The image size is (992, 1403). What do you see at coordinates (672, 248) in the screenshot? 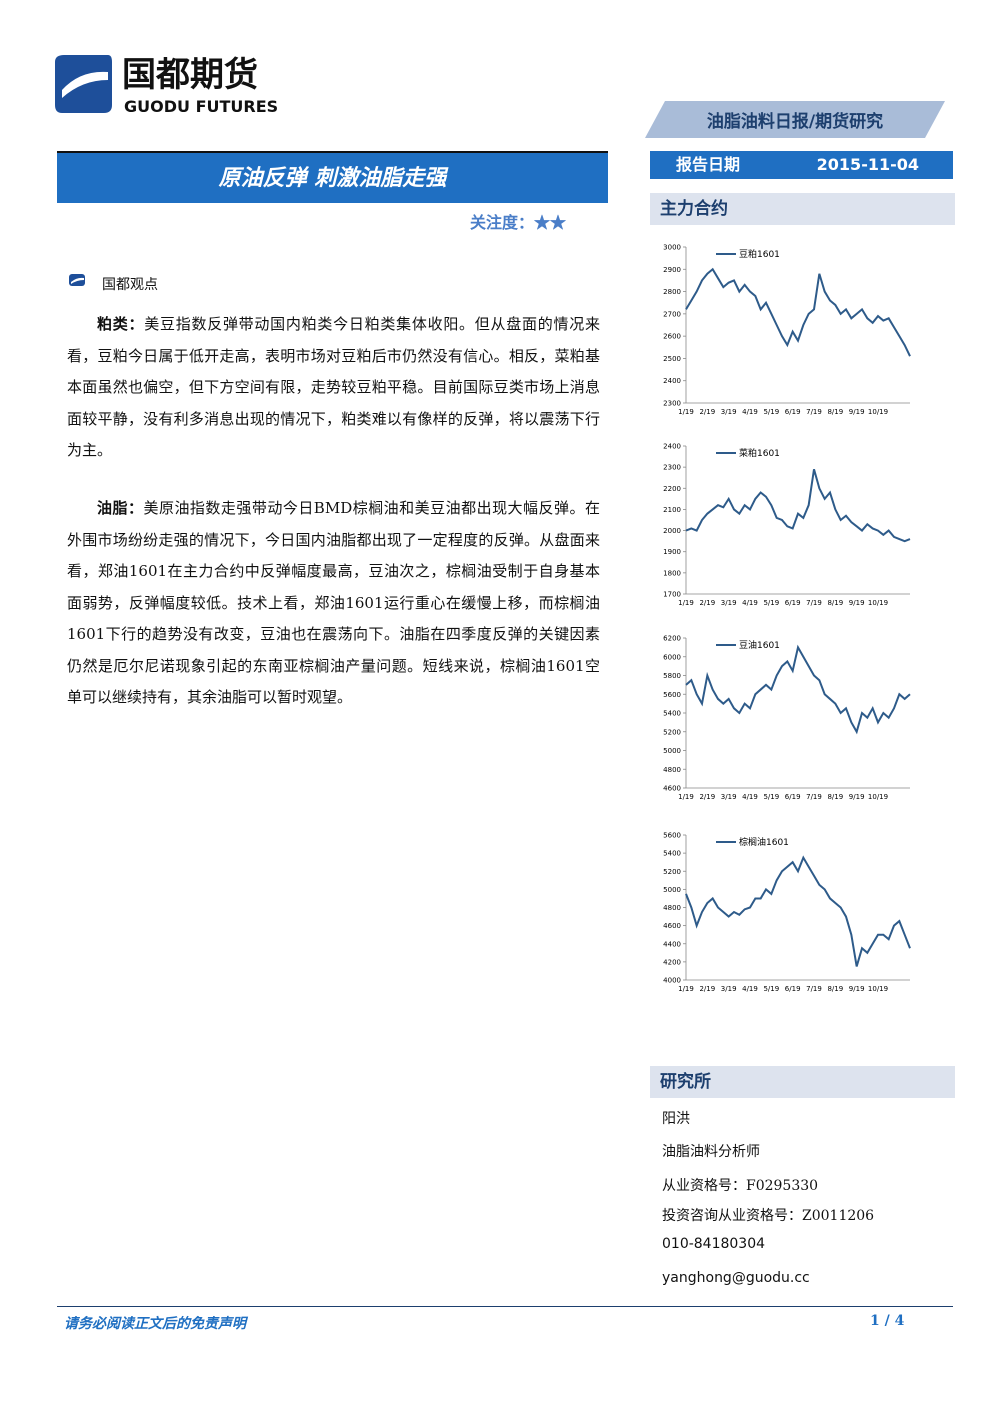
I see `y-tick-label: 3000` at bounding box center [672, 248].